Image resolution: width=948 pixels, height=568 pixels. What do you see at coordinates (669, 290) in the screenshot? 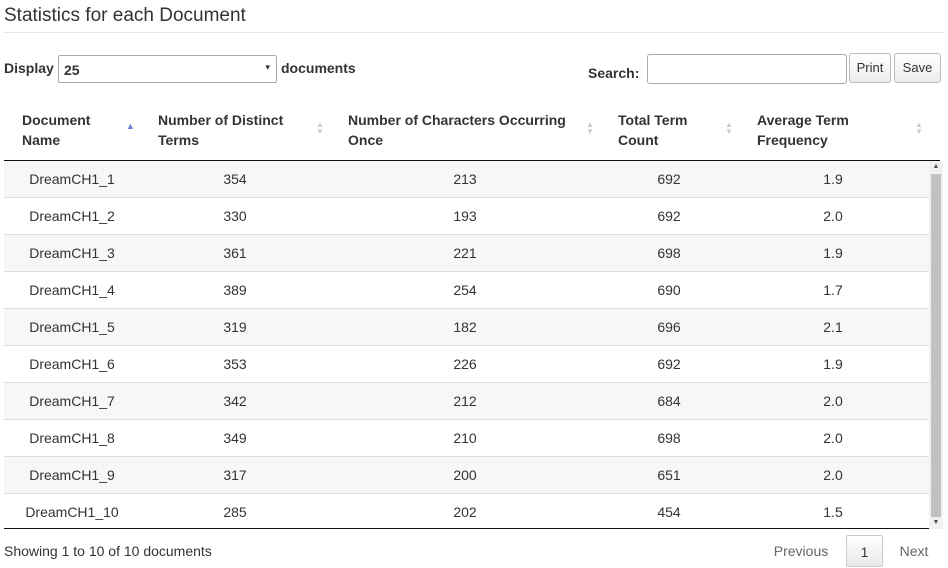
I see `total-term-count-cell: 690` at bounding box center [669, 290].